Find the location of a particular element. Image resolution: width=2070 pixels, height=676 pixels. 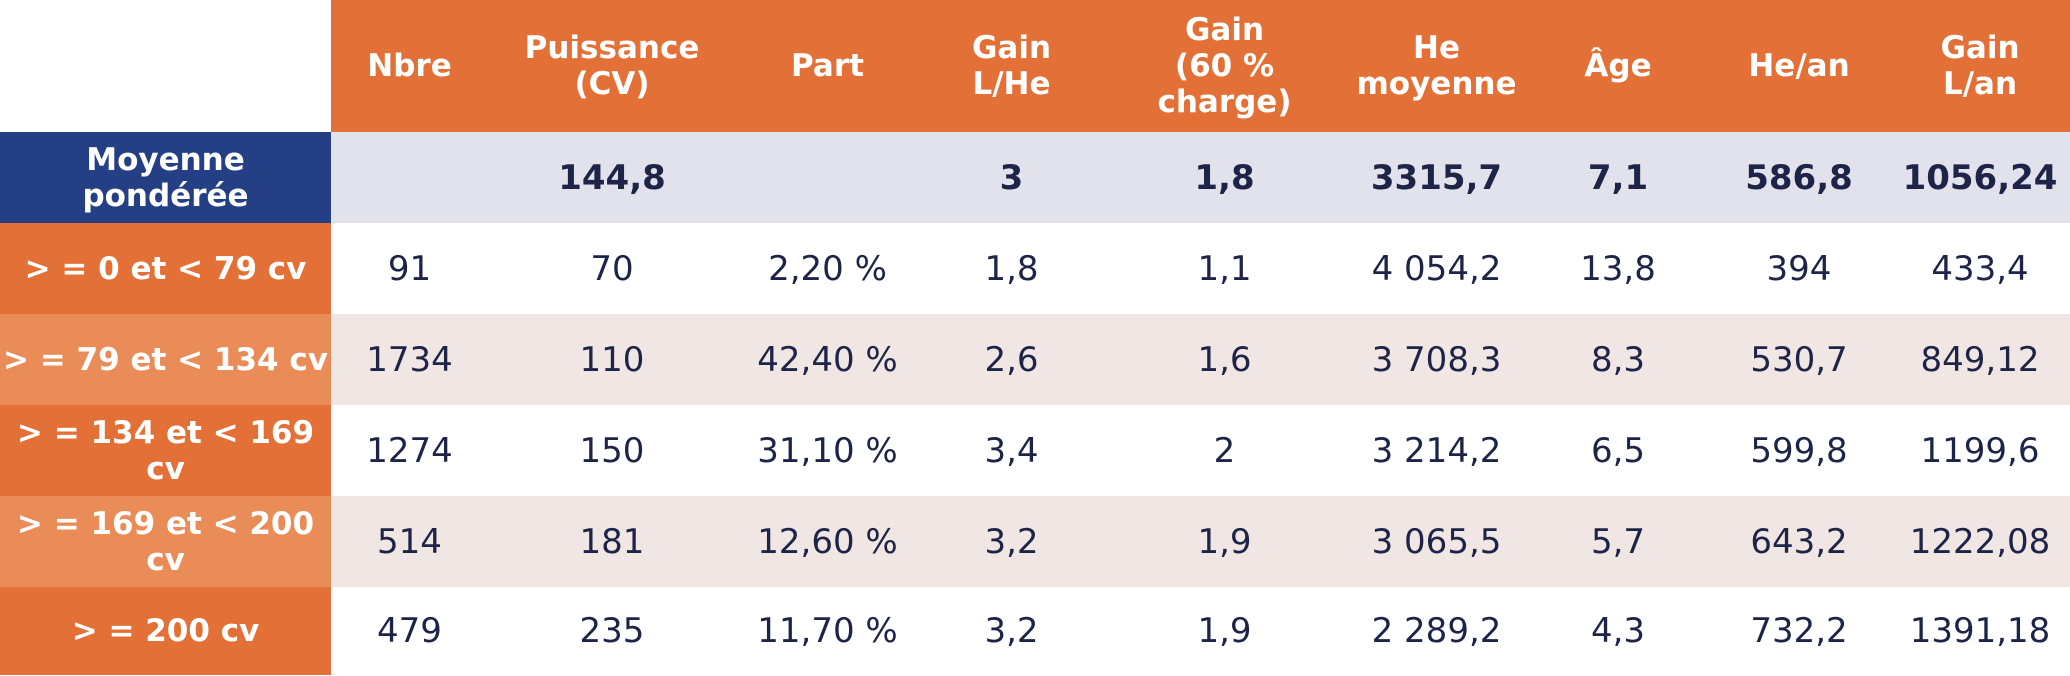

row-label: > = 79 et < 134 cv is located at coordinates (165, 359).